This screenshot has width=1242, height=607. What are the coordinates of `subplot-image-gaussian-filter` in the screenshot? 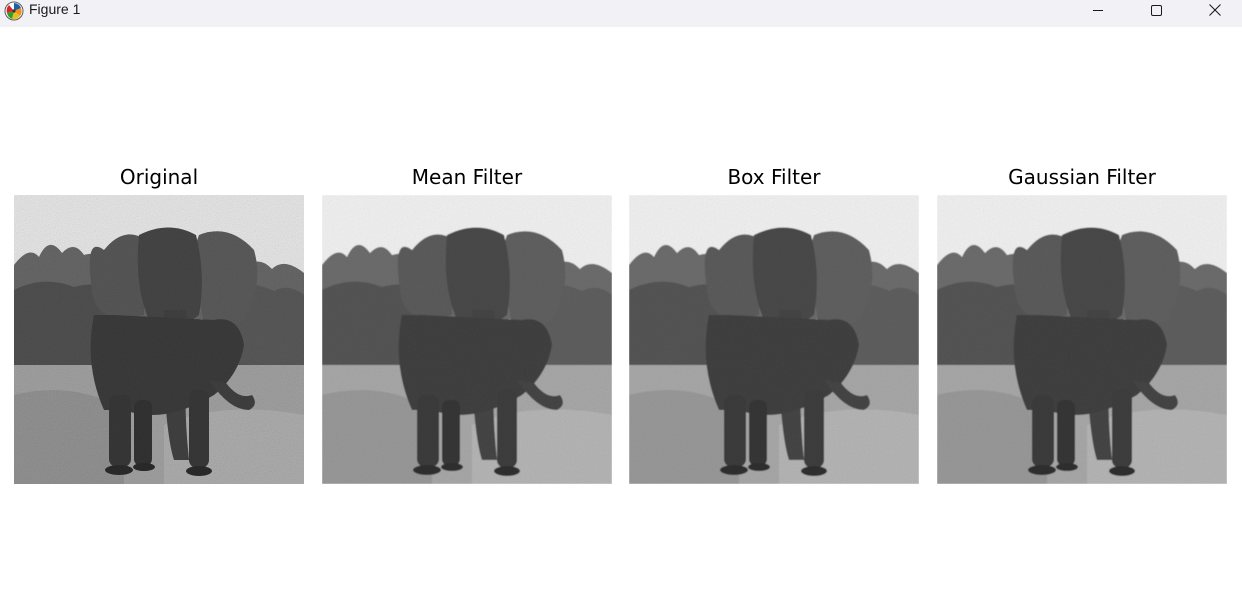 It's located at (1082, 339).